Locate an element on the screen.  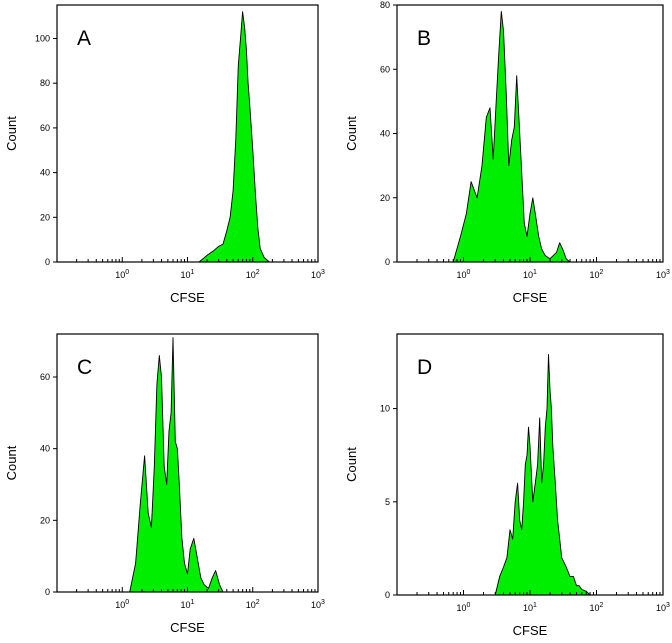
panel-label: A is located at coordinates (84, 38).